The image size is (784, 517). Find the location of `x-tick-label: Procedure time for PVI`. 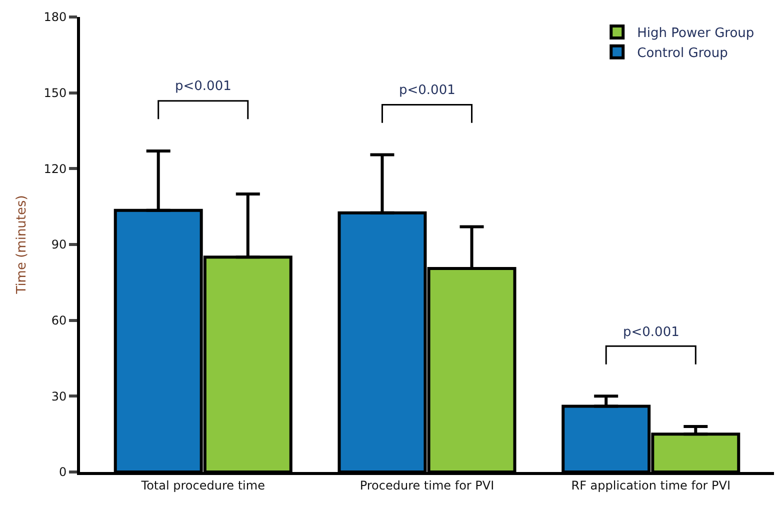

x-tick-label: Procedure time for PVI is located at coordinates (427, 485).